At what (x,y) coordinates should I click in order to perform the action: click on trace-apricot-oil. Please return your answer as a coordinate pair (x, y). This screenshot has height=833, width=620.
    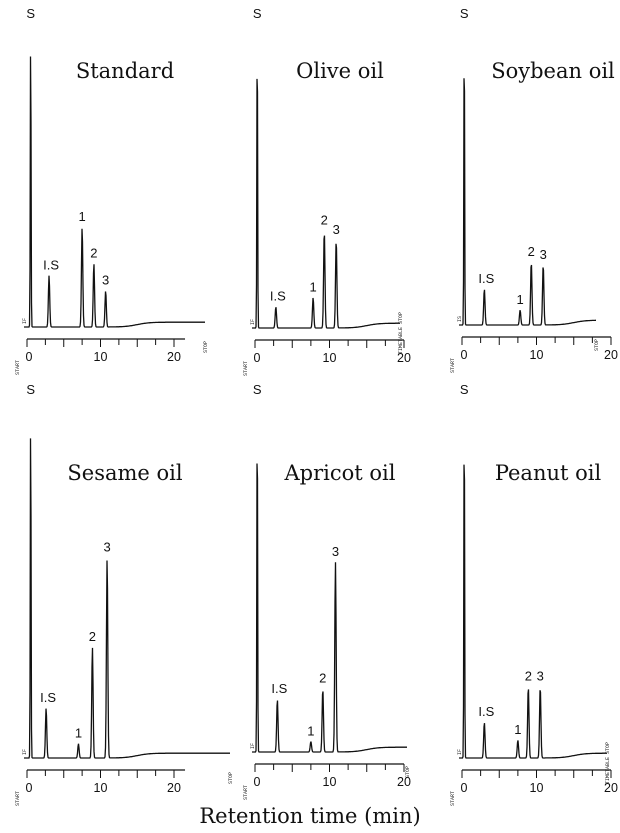
    Looking at the image, I should click on (329, 608).